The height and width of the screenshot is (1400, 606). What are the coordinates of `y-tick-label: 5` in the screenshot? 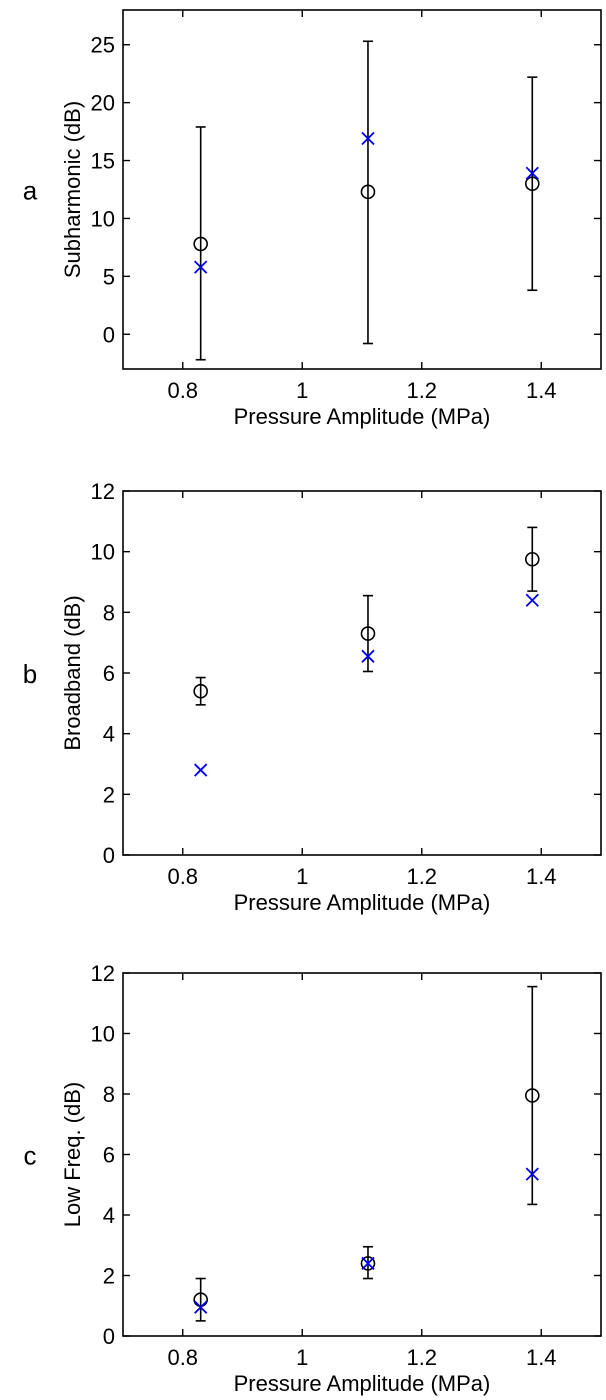 It's located at (109, 276).